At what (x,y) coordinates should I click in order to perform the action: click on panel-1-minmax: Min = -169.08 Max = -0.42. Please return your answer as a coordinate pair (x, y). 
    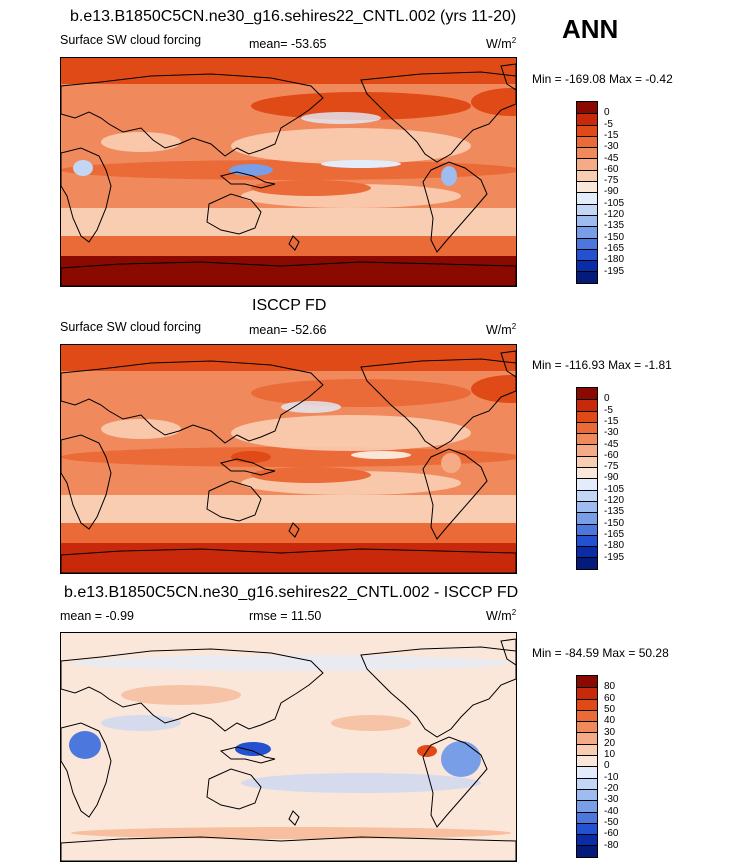
    Looking at the image, I should click on (602, 79).